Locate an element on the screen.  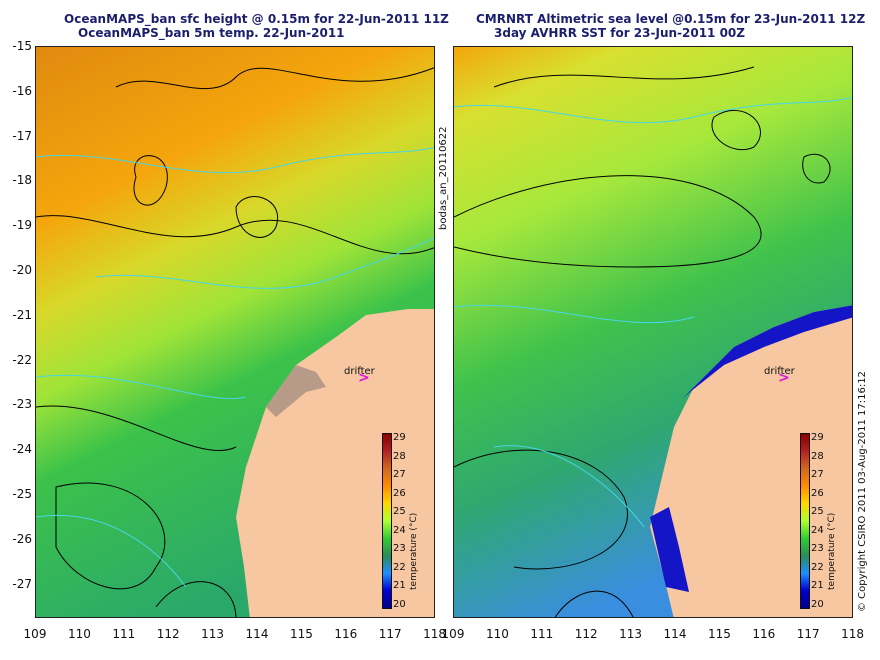
latitude-tick-label: -20 is located at coordinates (22, 270).